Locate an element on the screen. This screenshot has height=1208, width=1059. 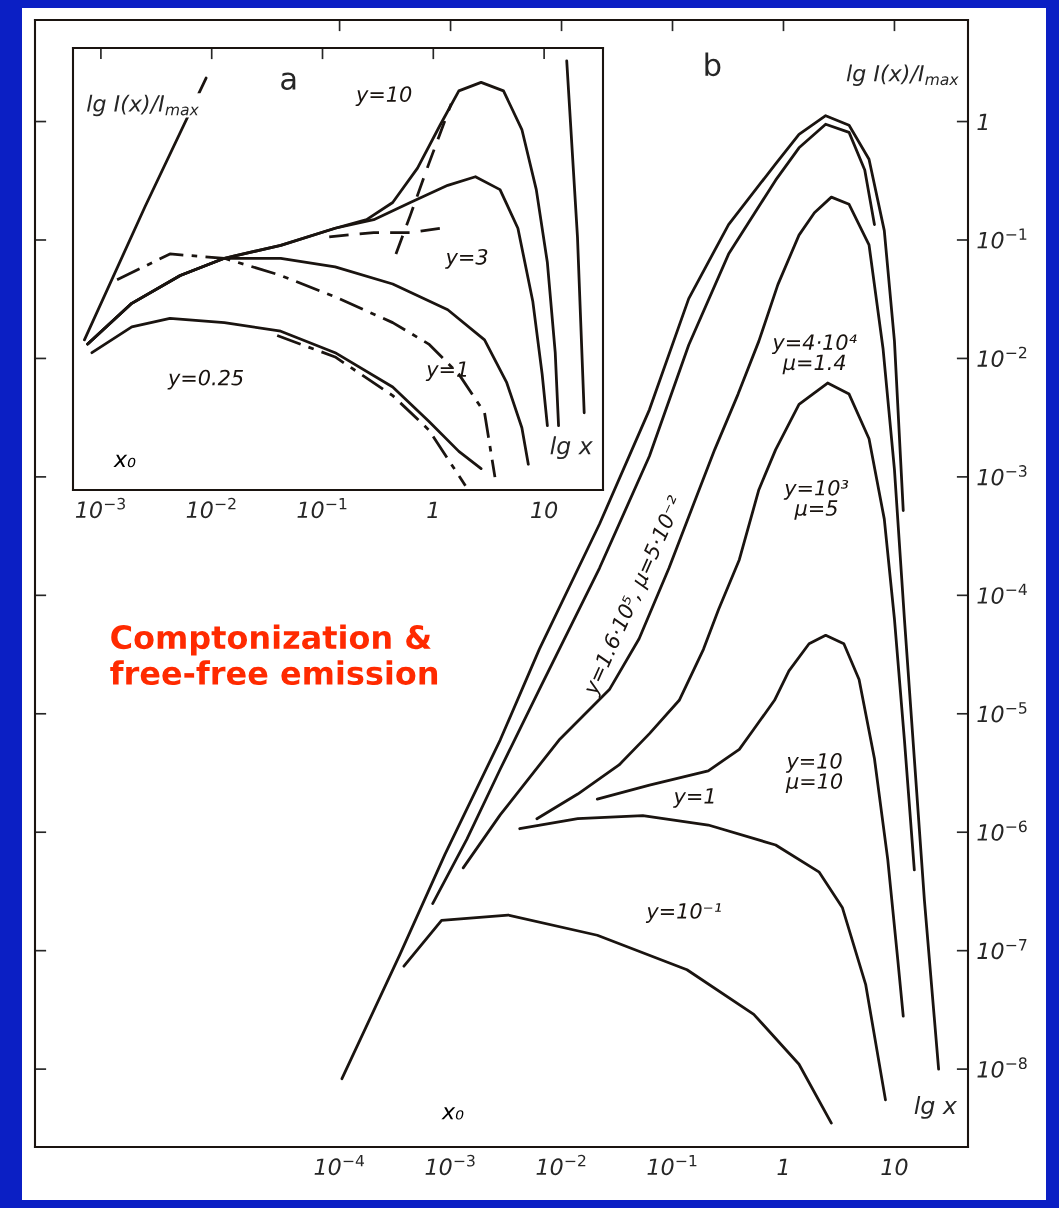
y-tick-label: 10$^{−5}$ is located at coordinates (1002, 712).